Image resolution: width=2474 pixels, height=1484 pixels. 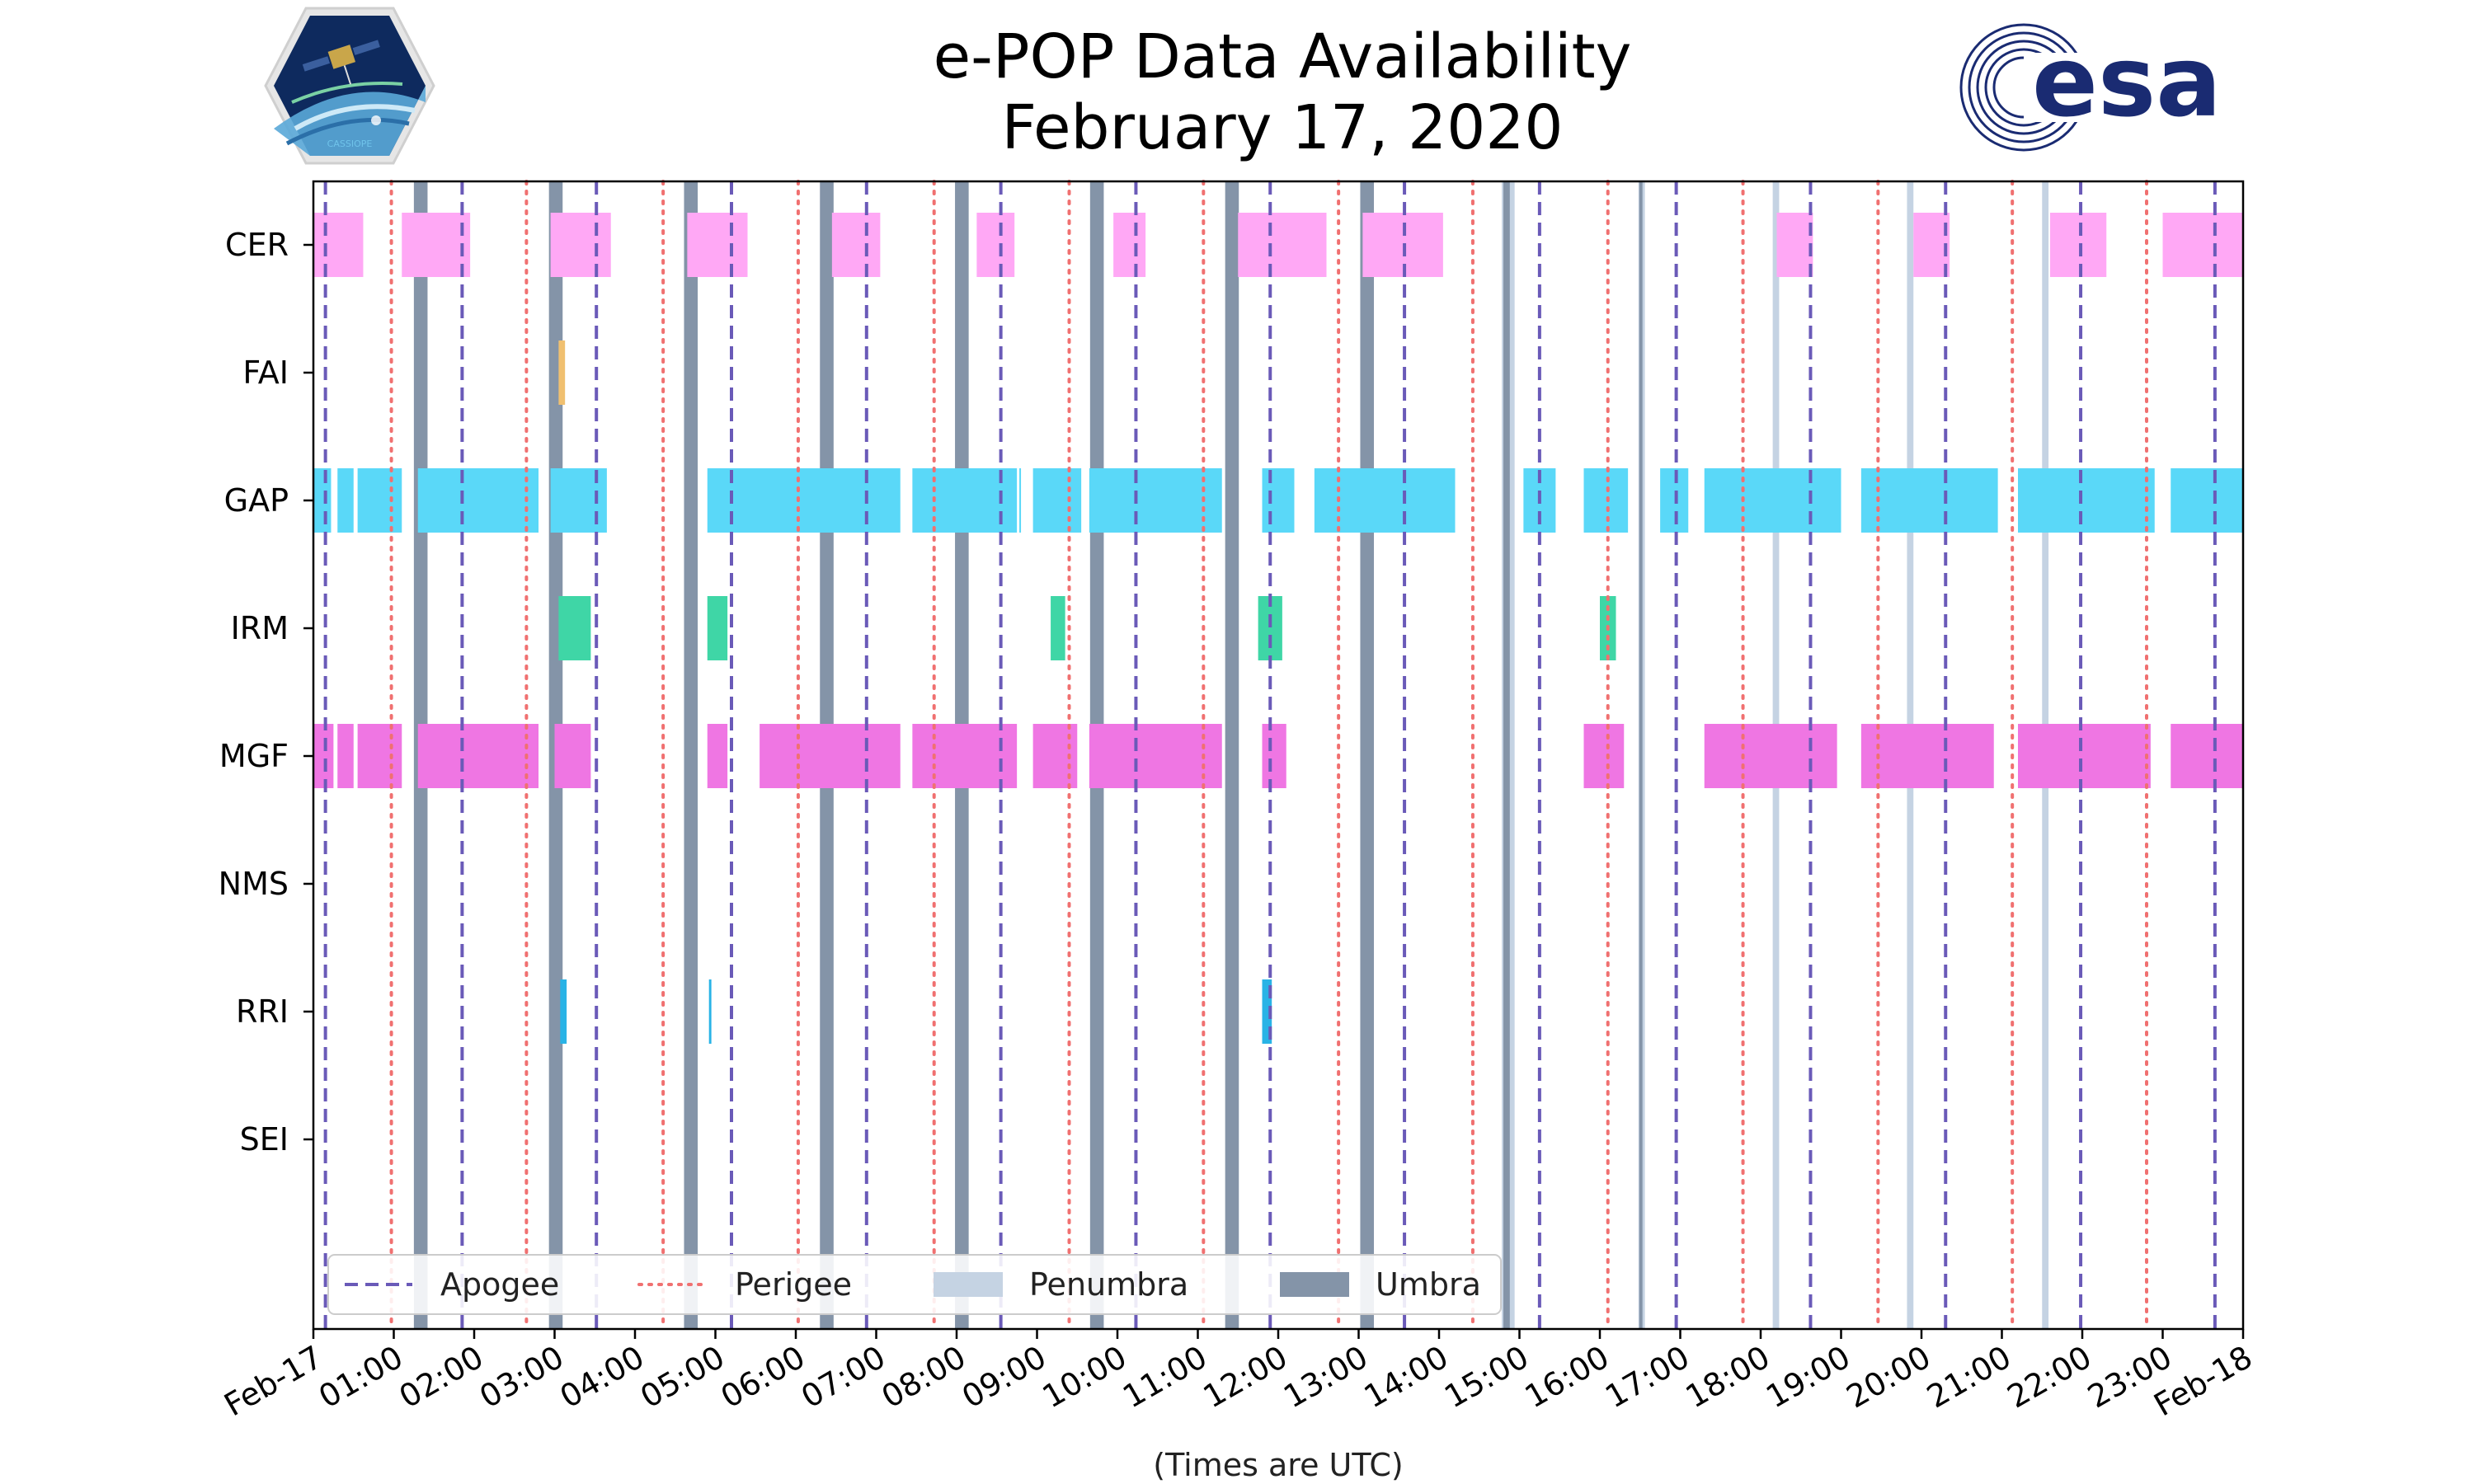 What do you see at coordinates (1428, 1284) in the screenshot?
I see `legend-label: Umbra` at bounding box center [1428, 1284].